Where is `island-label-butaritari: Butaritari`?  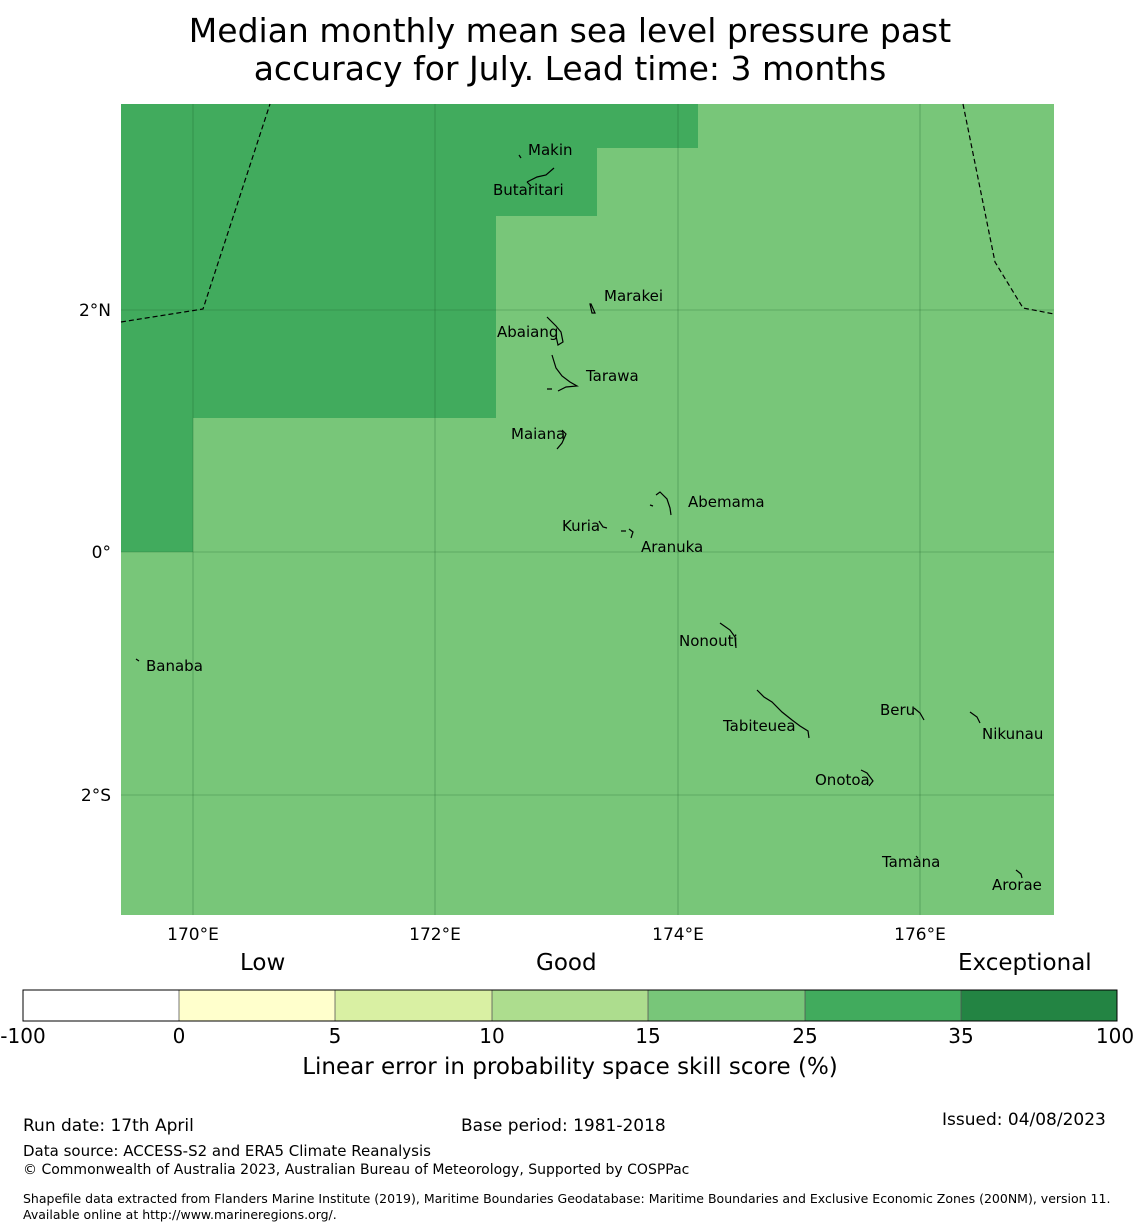 island-label-butaritari: Butaritari is located at coordinates (528, 190).